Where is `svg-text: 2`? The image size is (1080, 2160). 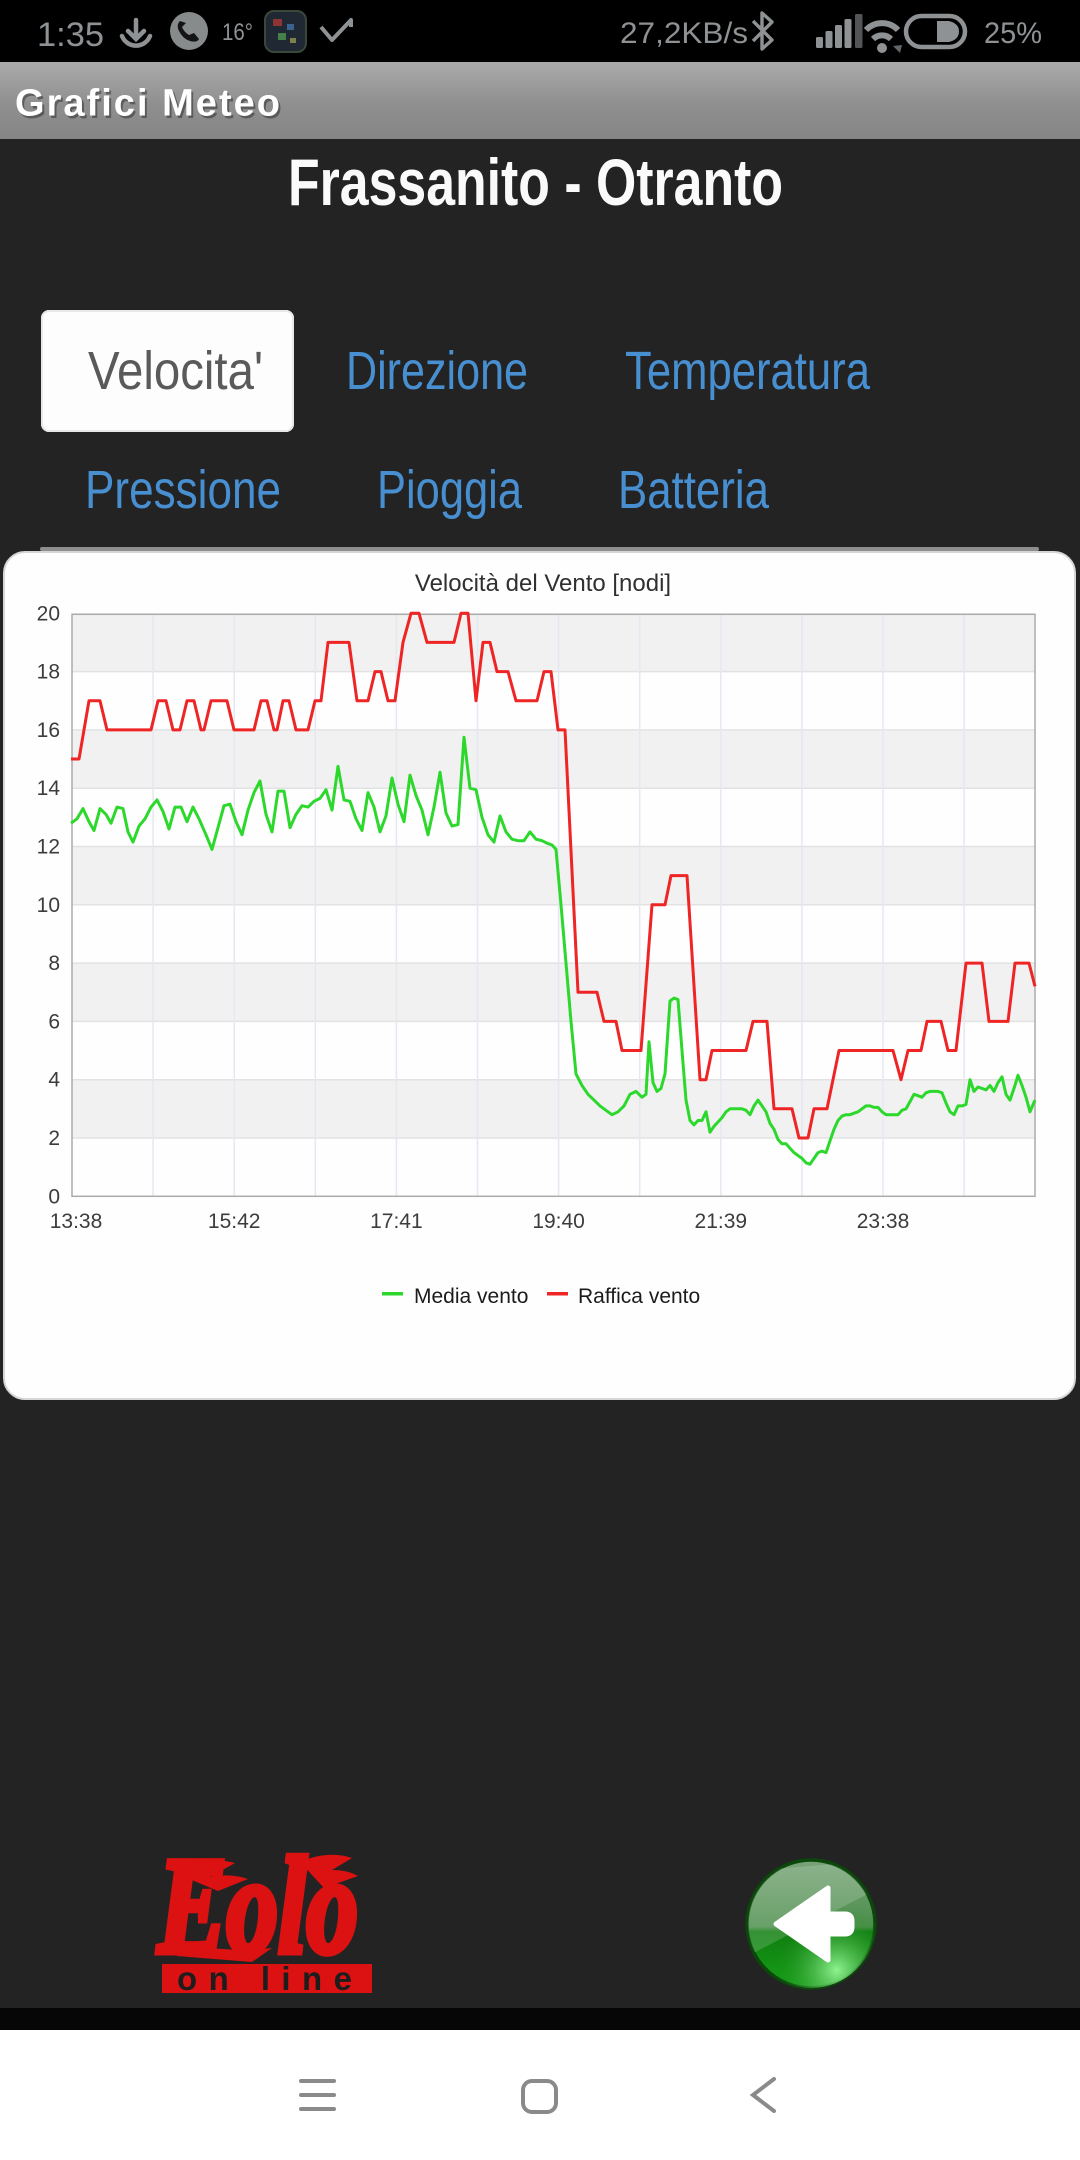 svg-text: 2 is located at coordinates (54, 1138).